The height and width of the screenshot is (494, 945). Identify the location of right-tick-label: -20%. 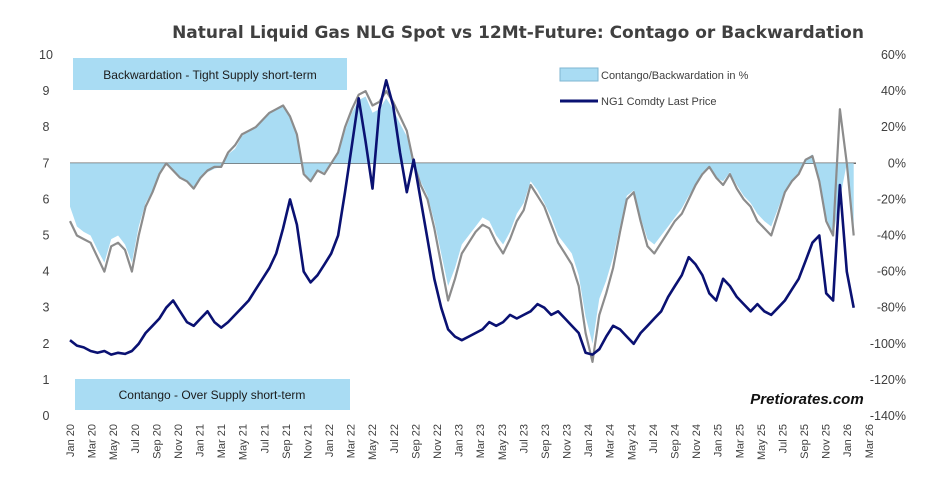
(891, 199).